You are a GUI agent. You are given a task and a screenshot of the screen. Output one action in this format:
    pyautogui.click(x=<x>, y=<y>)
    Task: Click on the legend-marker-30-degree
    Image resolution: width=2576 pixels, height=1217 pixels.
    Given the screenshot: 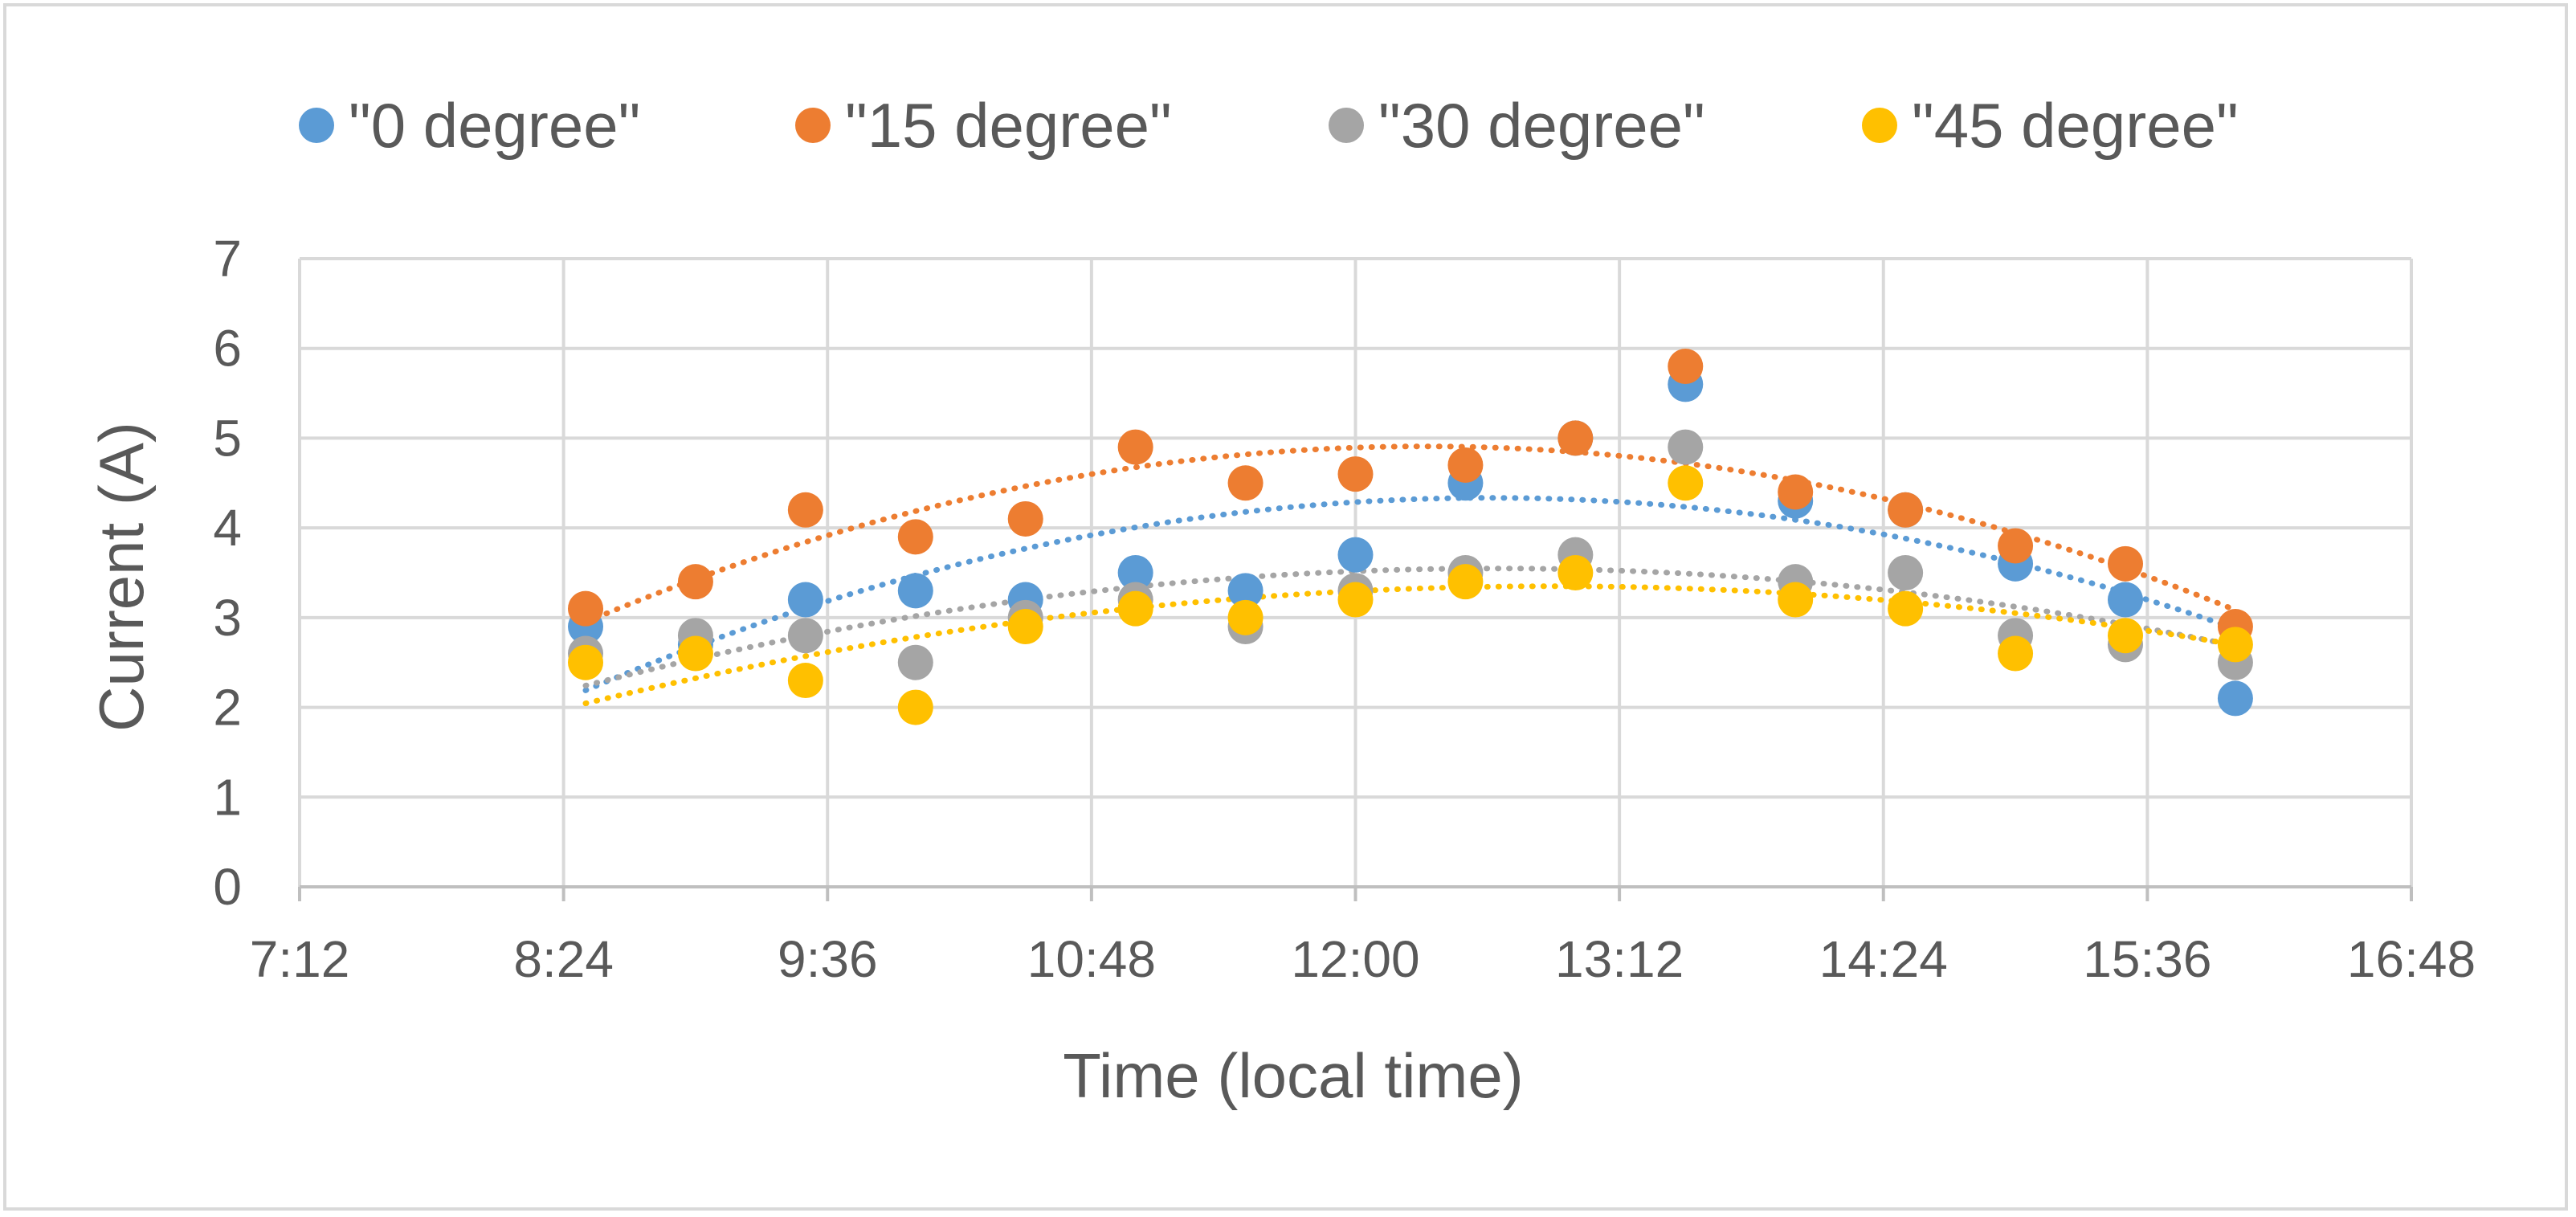 What is the action you would take?
    pyautogui.click(x=1346, y=125)
    